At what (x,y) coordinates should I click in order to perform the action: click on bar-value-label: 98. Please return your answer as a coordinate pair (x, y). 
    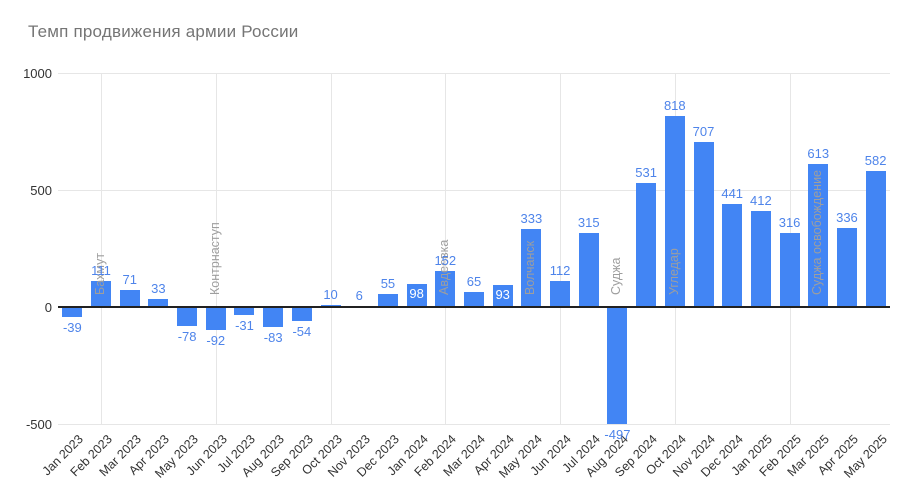
    Looking at the image, I should click on (416, 294).